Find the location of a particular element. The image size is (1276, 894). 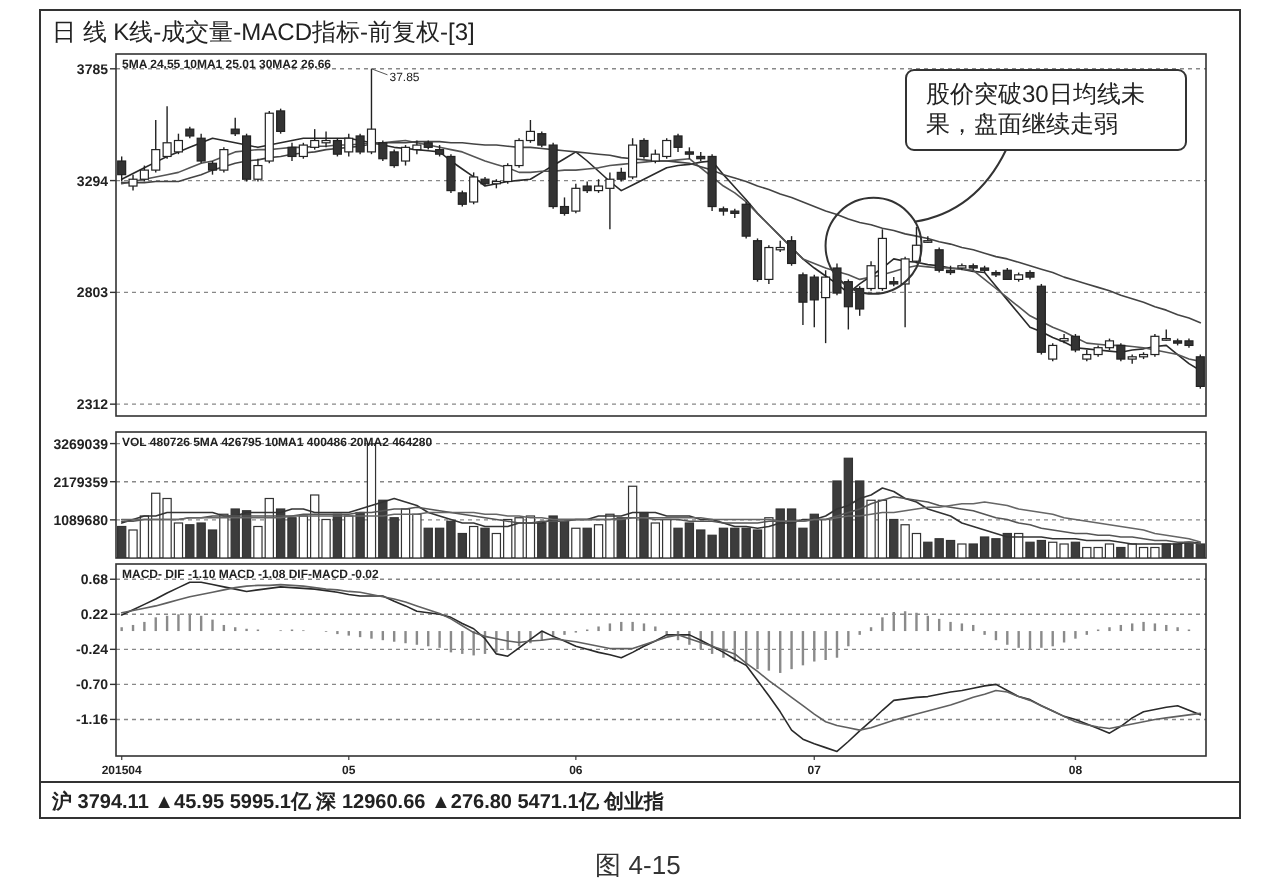

annotation: 股价突破30日均线未果，盘面继续走弱 is located at coordinates (1035, 109).